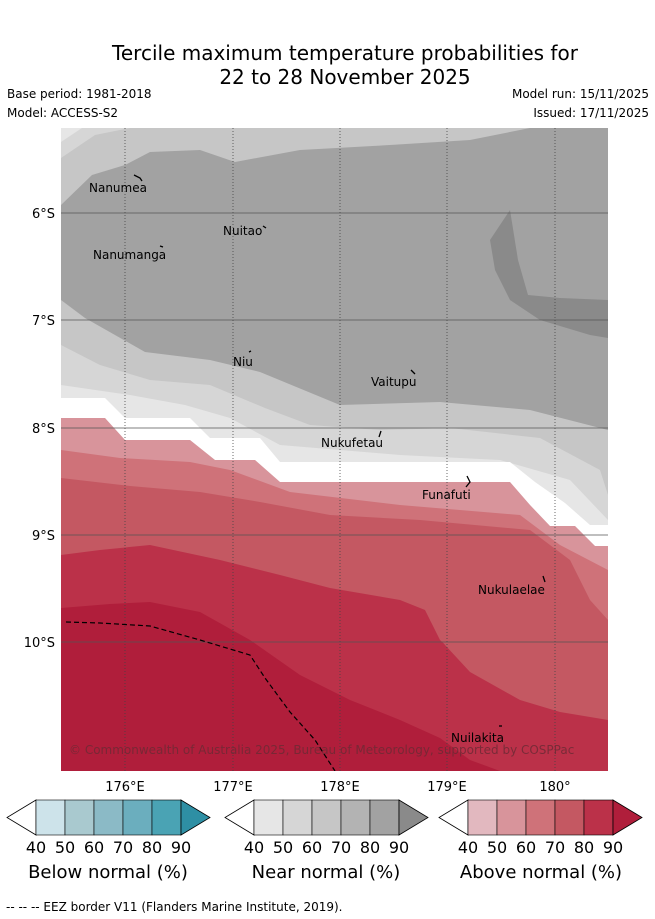  Describe the element at coordinates (345, 77) in the screenshot. I see `title-line-2: 22 to 28 November 2025` at that location.